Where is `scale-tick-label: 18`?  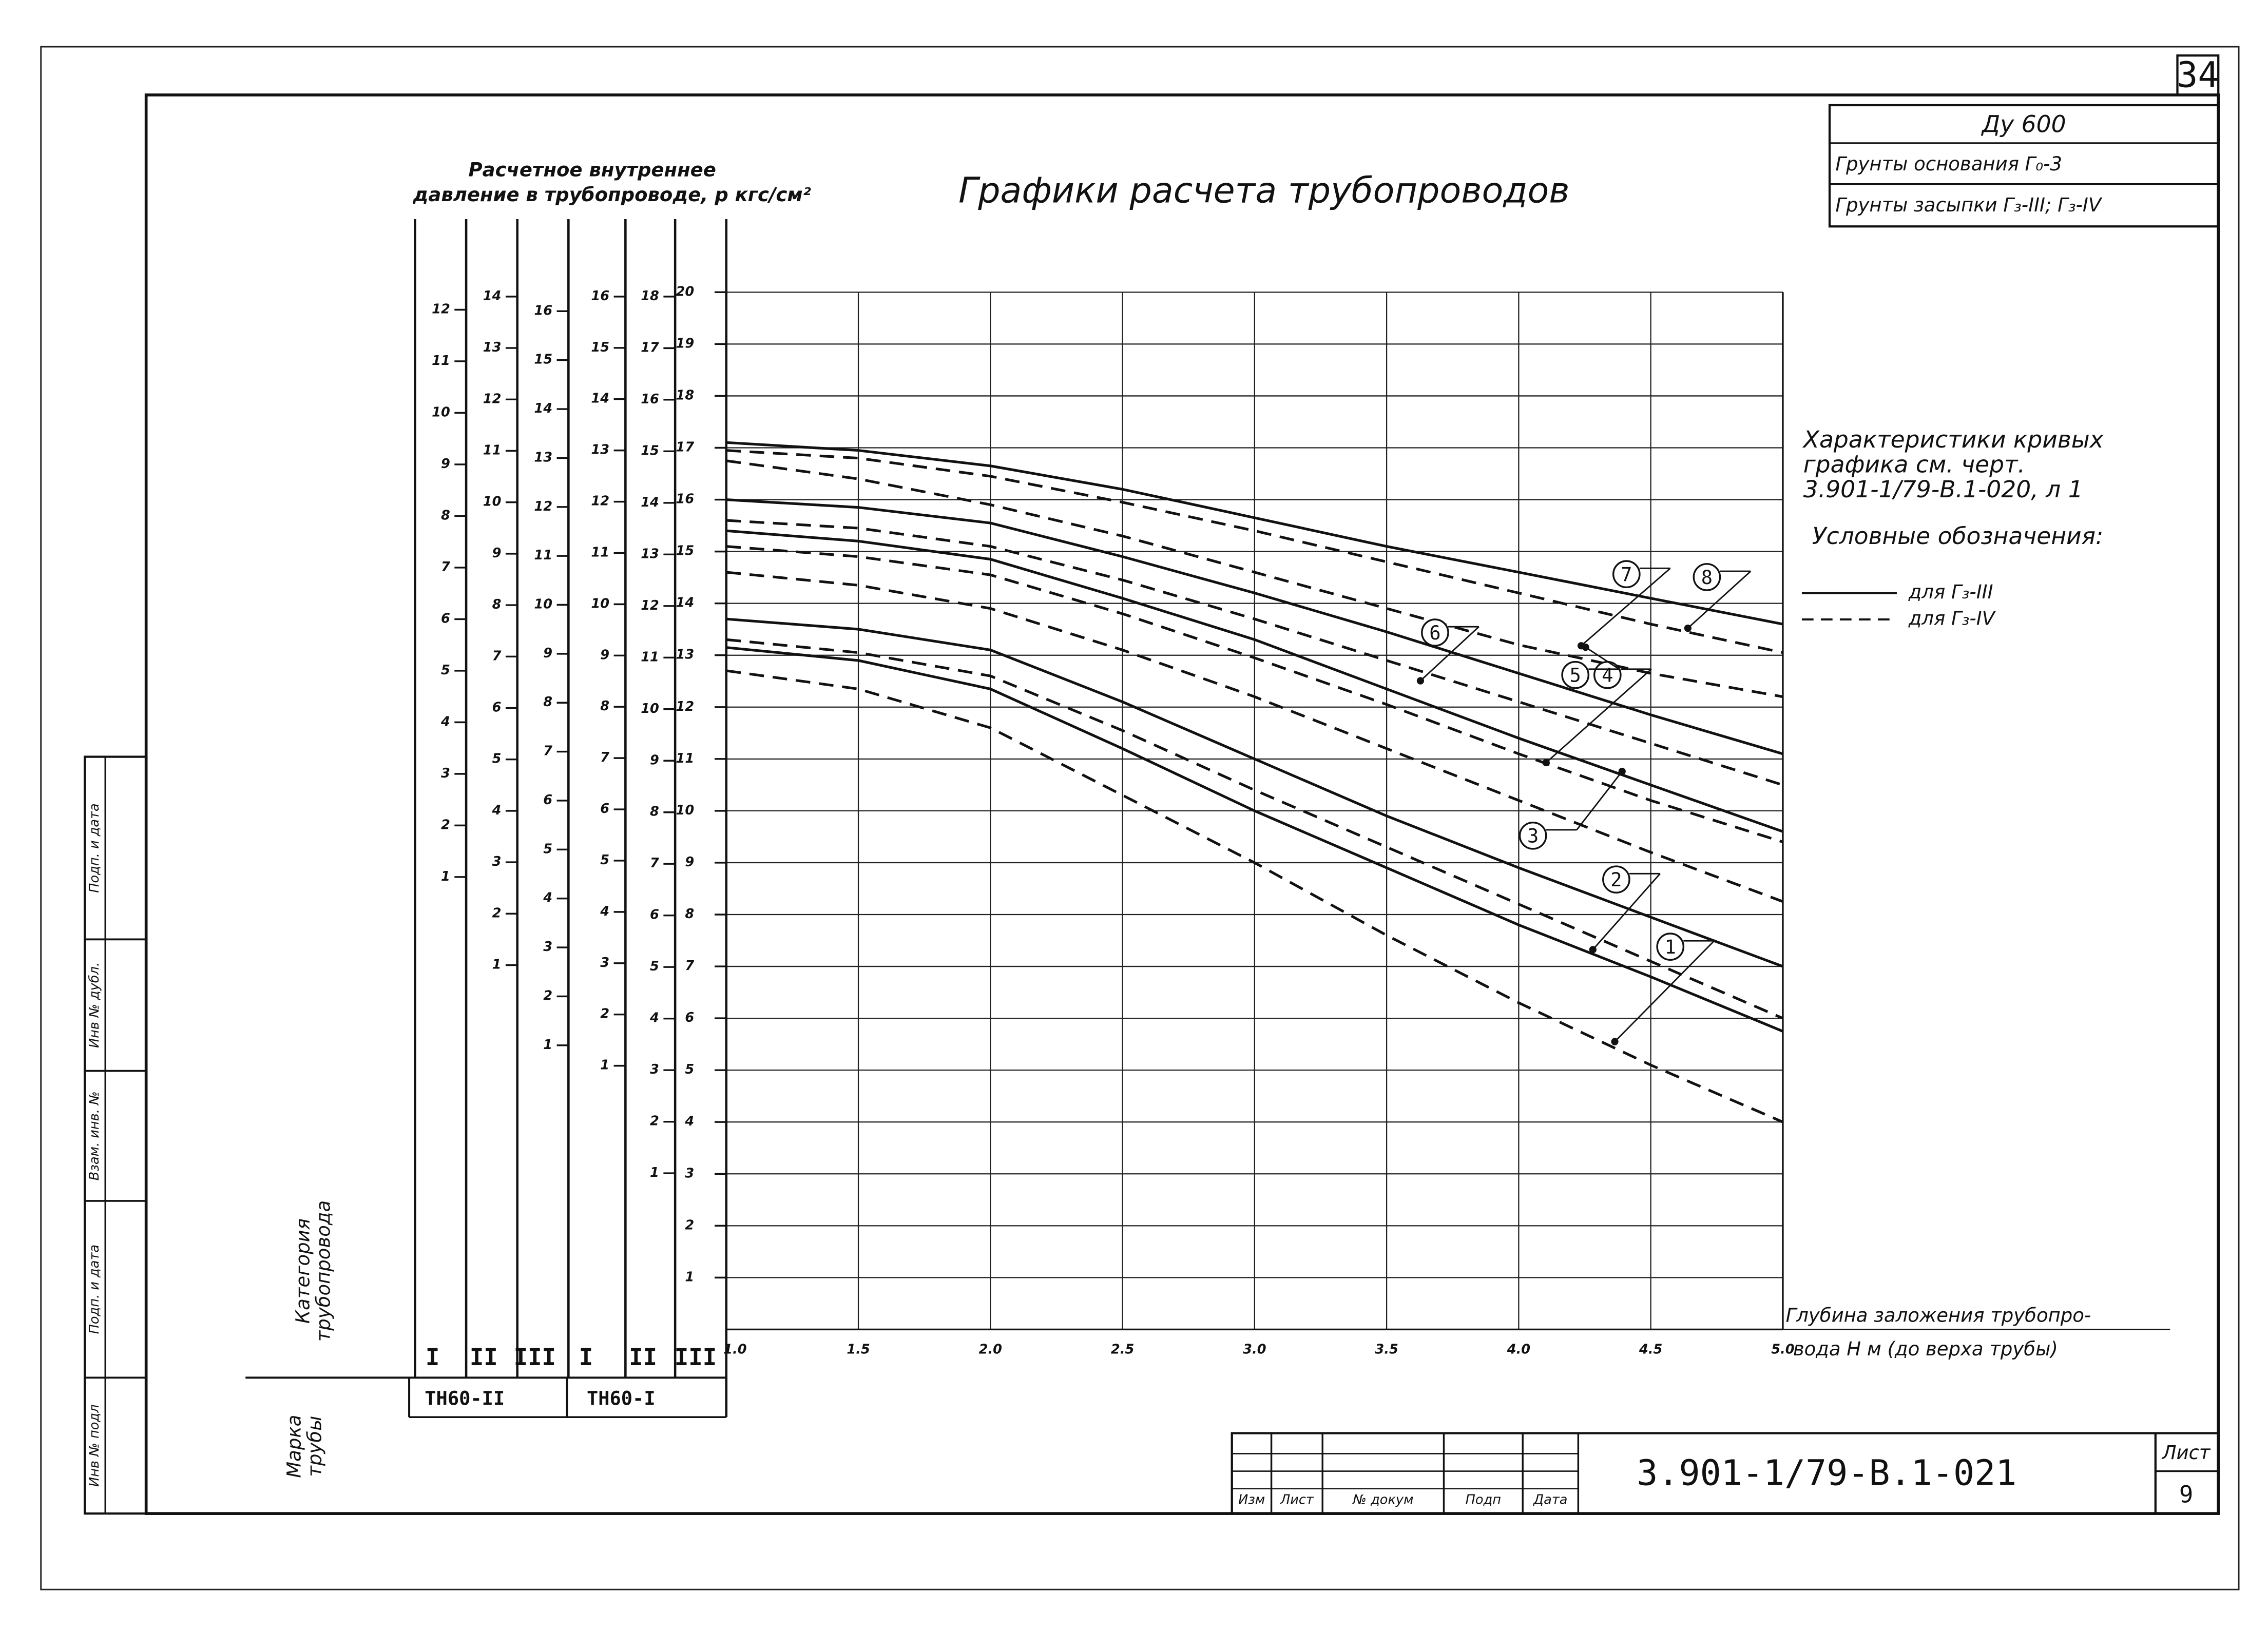
scale-tick-label: 18 is located at coordinates (650, 296).